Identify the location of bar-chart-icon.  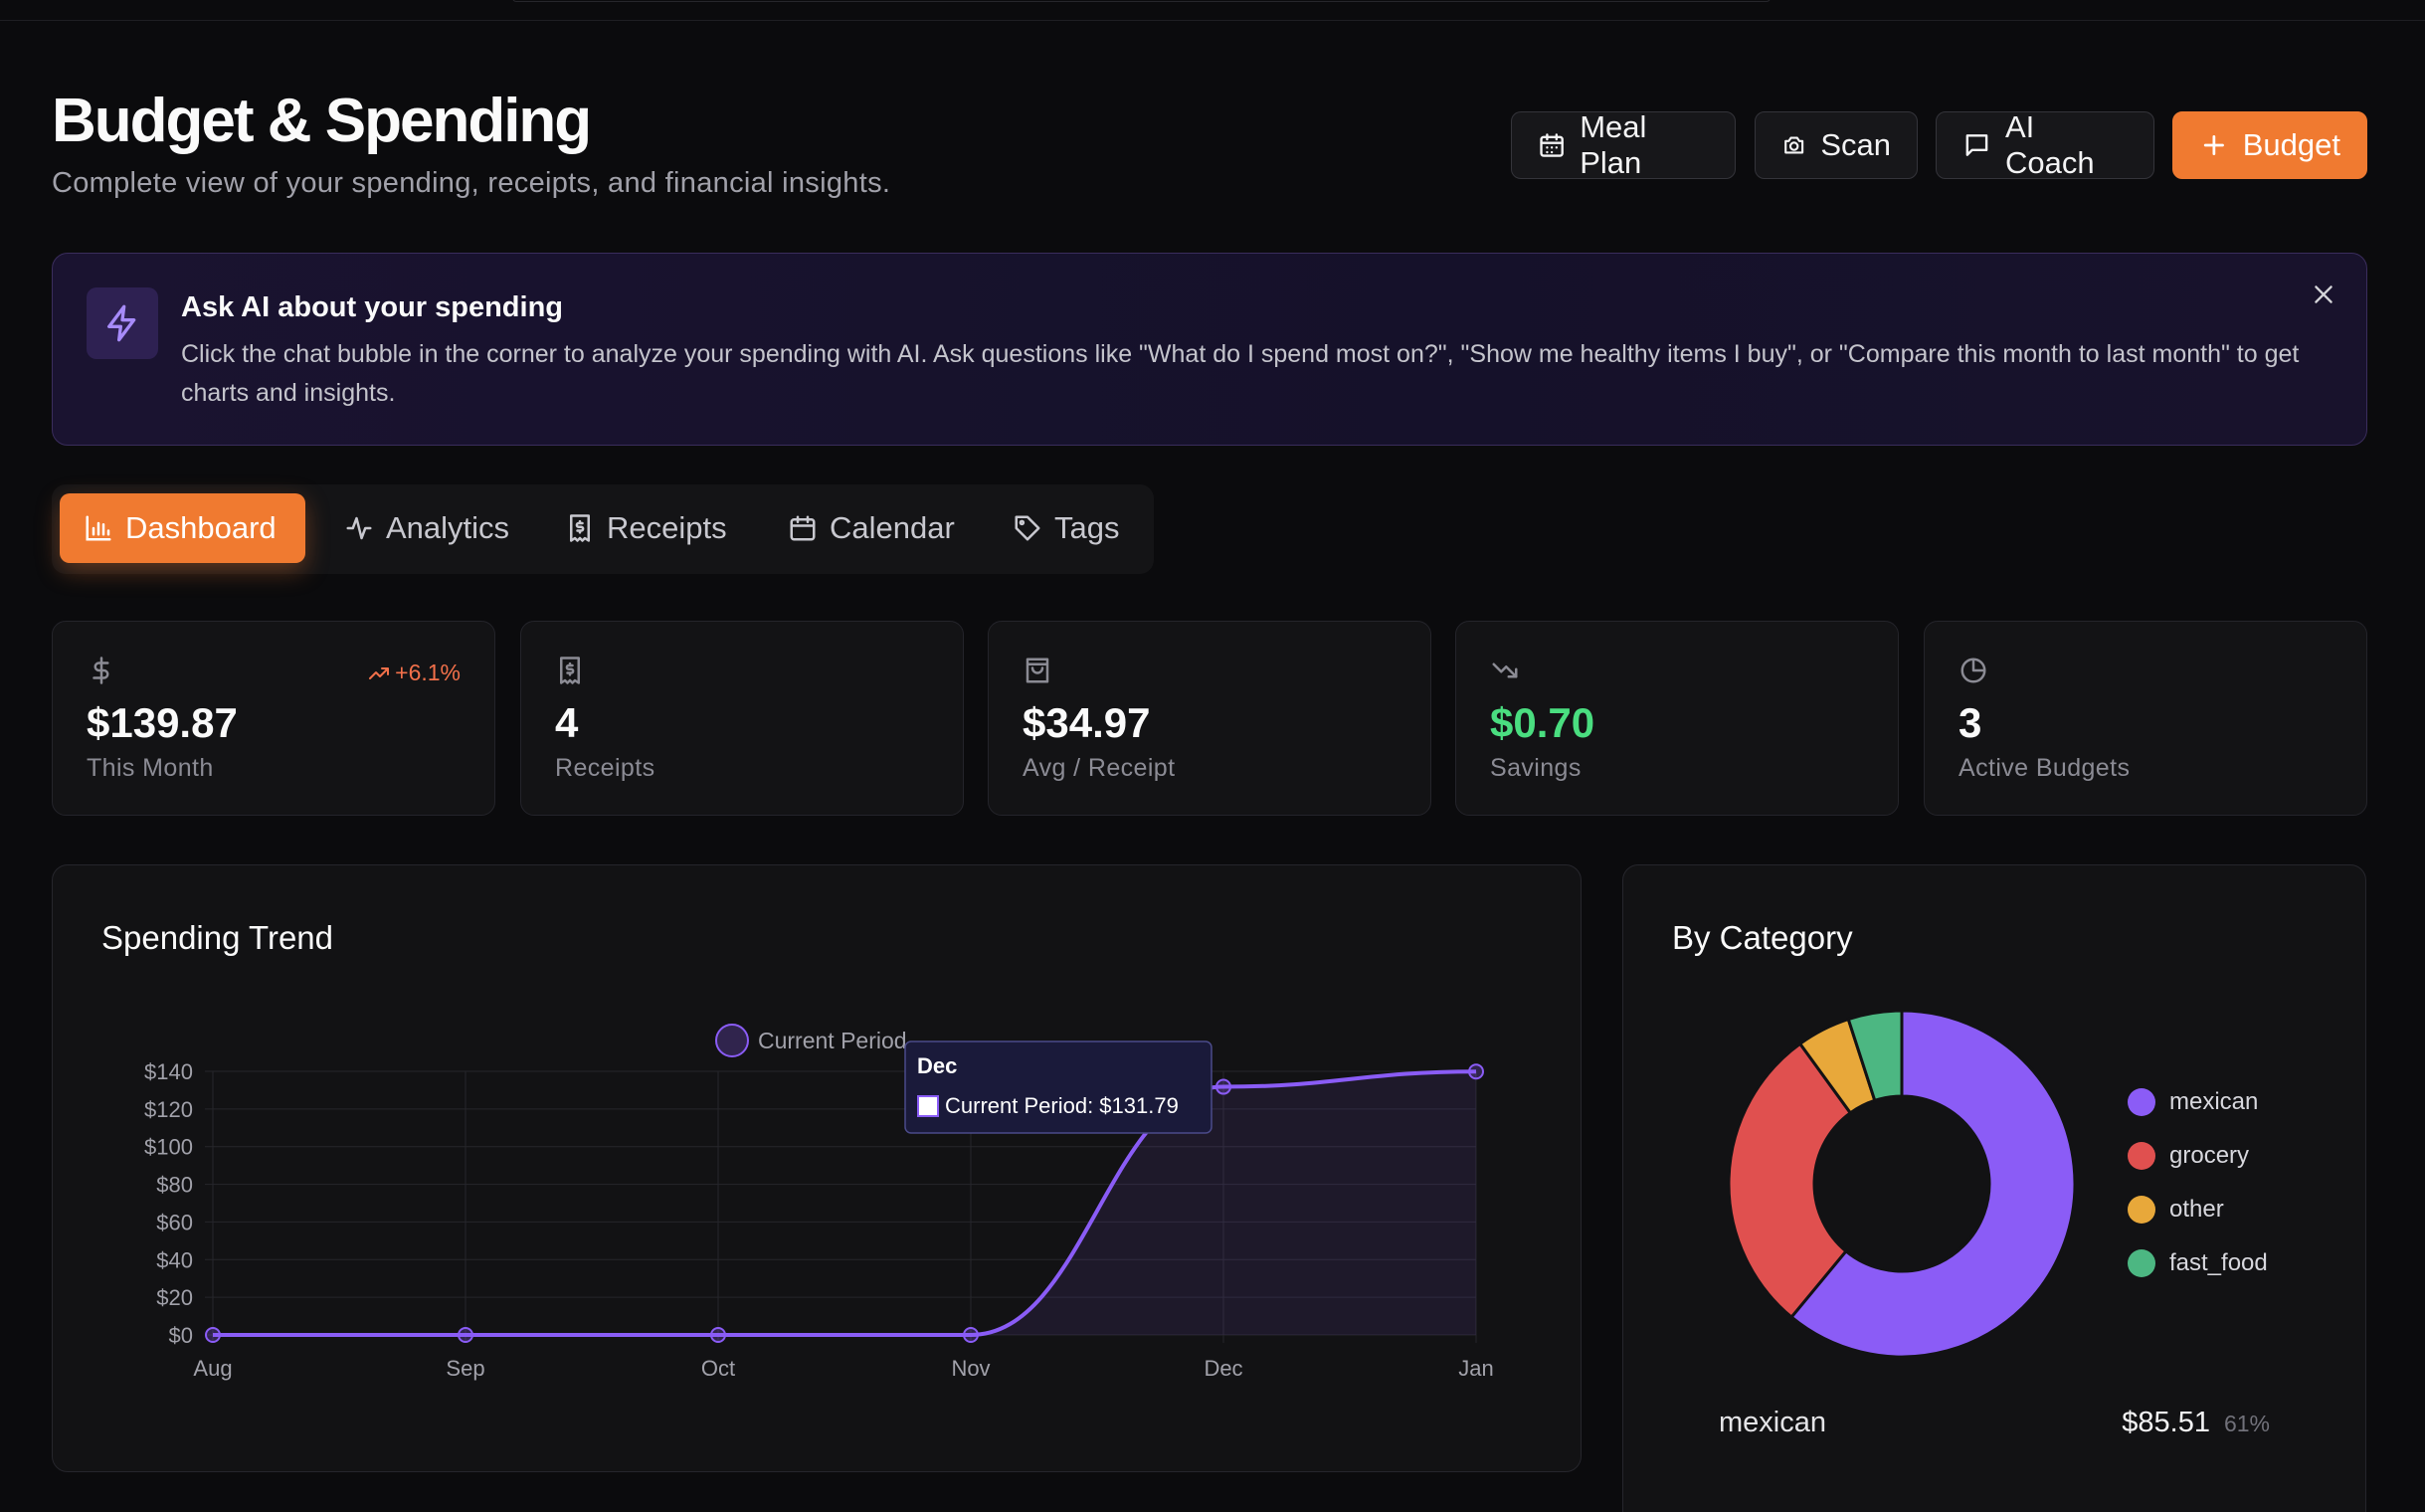
(98, 528).